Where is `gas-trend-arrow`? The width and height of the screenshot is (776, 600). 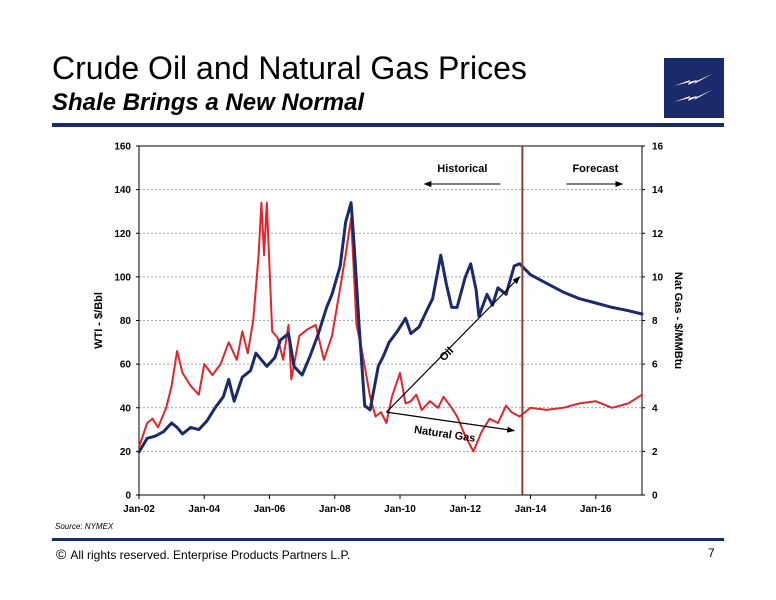 gas-trend-arrow is located at coordinates (451, 422).